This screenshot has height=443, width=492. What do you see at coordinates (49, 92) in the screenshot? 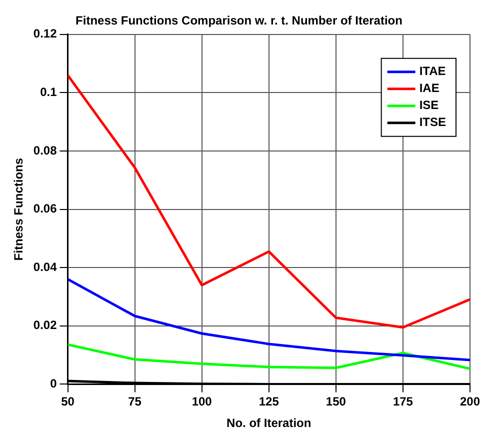
I see `y-tick-label: 0.1` at bounding box center [49, 92].